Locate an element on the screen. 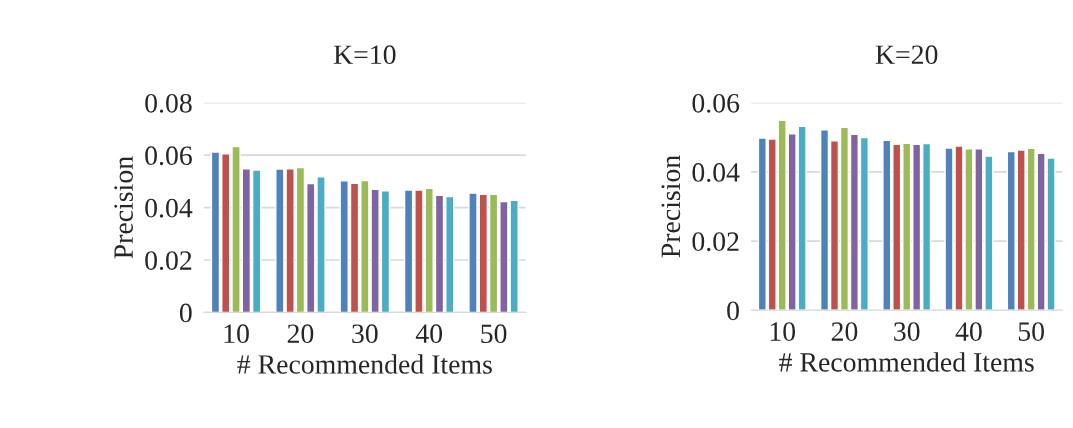 The image size is (1073, 428). chart-title: K=10 is located at coordinates (364, 55).